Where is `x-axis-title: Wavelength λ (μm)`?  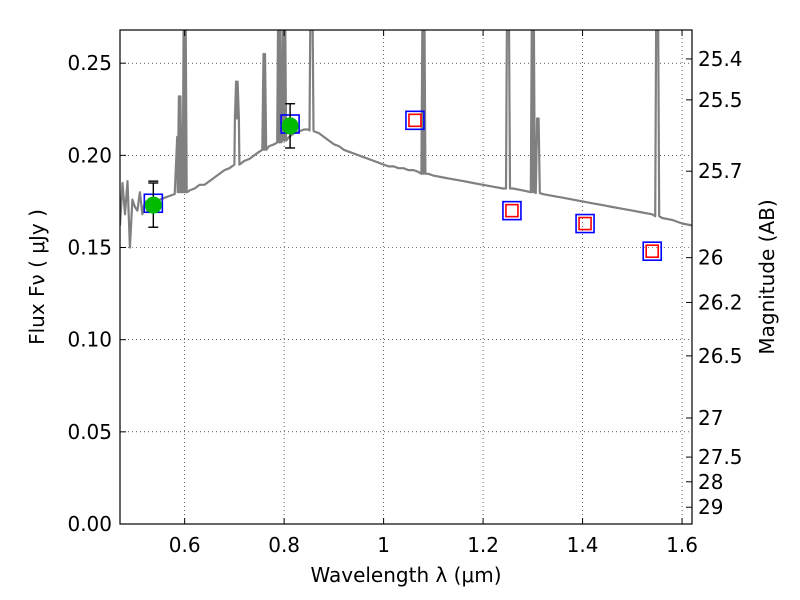
x-axis-title: Wavelength λ (μm) is located at coordinates (405, 575).